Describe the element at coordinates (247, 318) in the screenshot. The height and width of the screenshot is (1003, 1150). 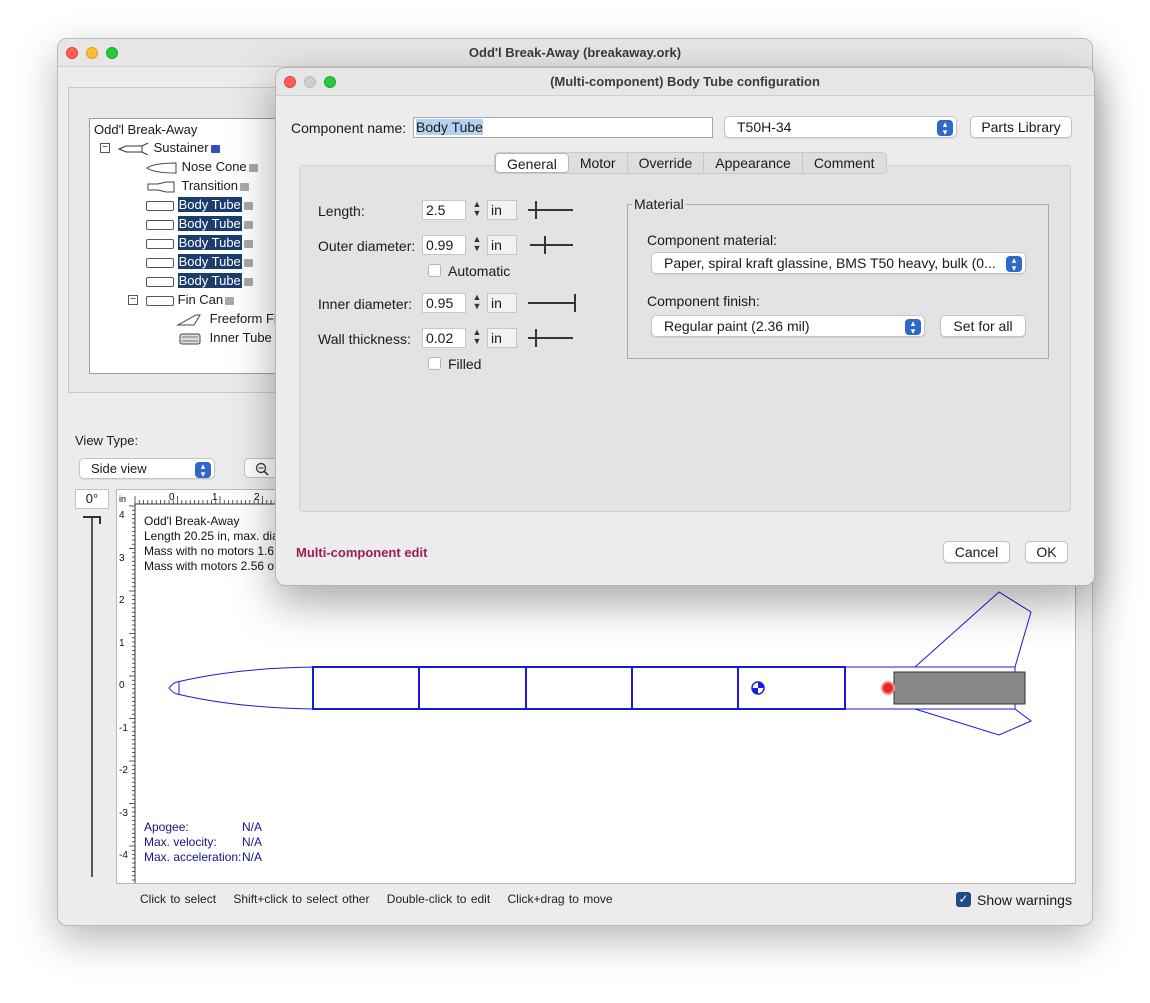
I see `tree-item-label: Freeform Fin` at that location.